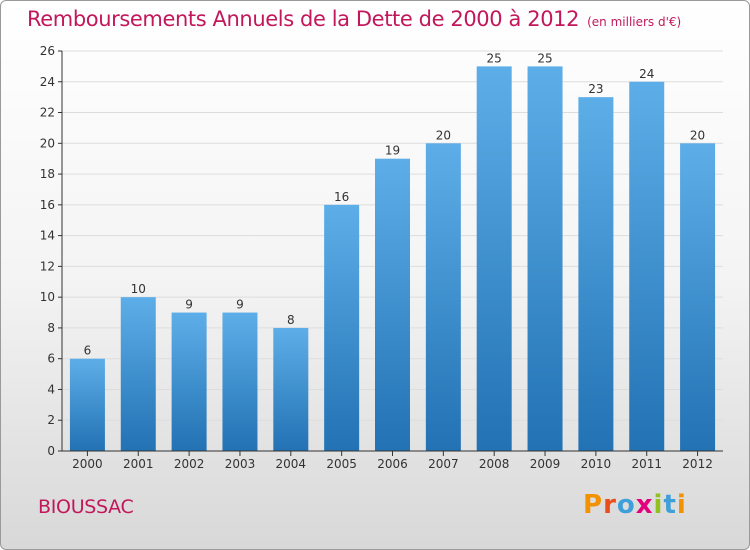 The height and width of the screenshot is (550, 750). I want to click on x-tick-label: 2010, so click(596, 464).